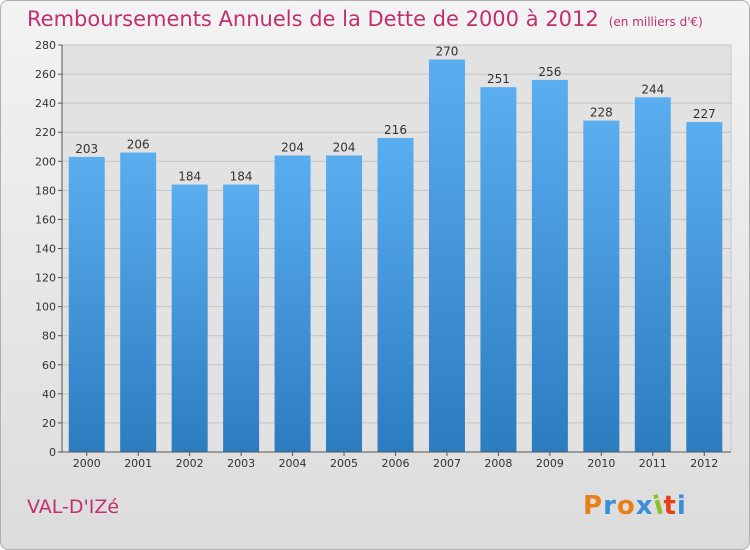  I want to click on commune-name: VAL-D'IZé, so click(73, 507).